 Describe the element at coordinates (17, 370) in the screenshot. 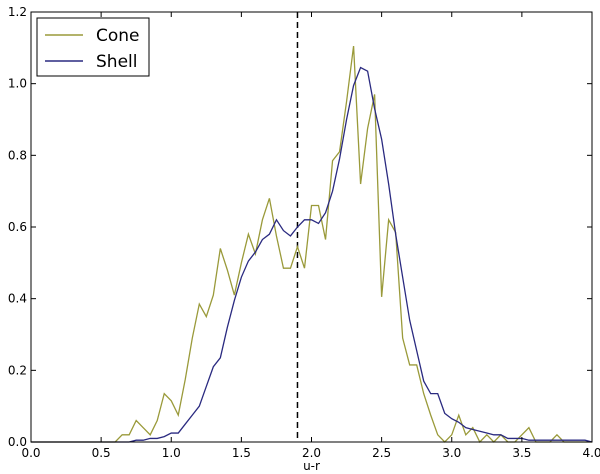

I see `y-tick-label: 0.2` at that location.